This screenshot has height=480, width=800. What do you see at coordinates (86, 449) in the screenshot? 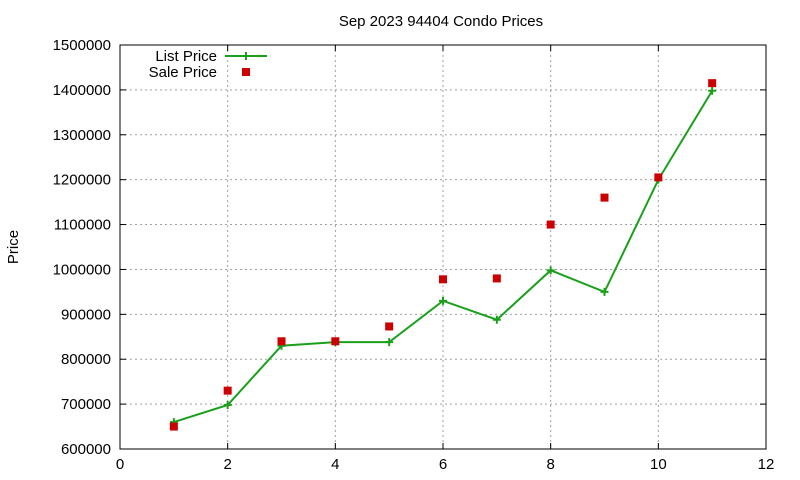
I see `y-tick-label: 600000` at bounding box center [86, 449].